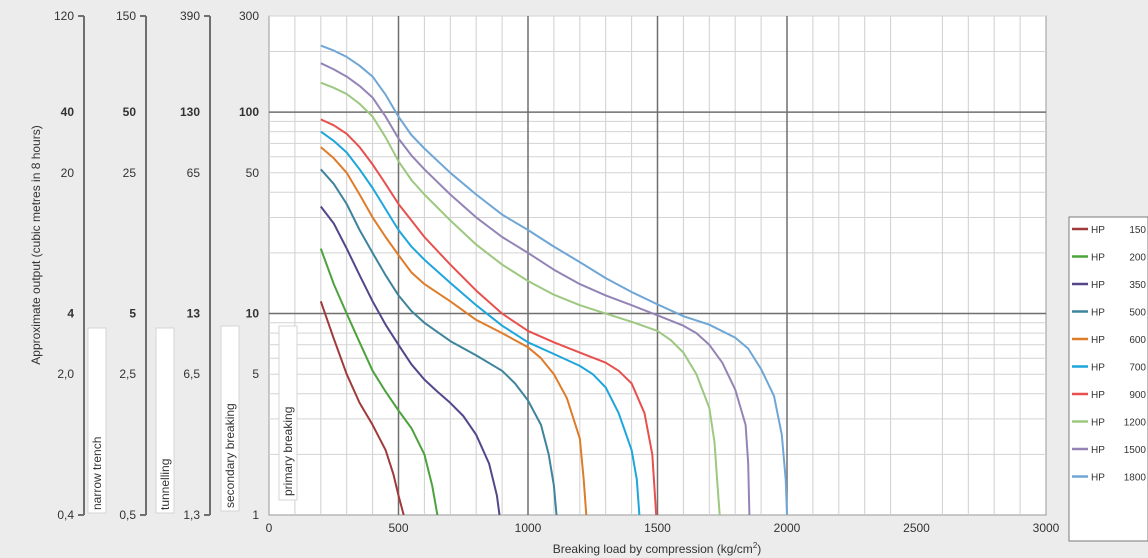  Describe the element at coordinates (657, 548) in the screenshot. I see `x-axis-label: Breaking load by compression (kg/cm2)` at that location.